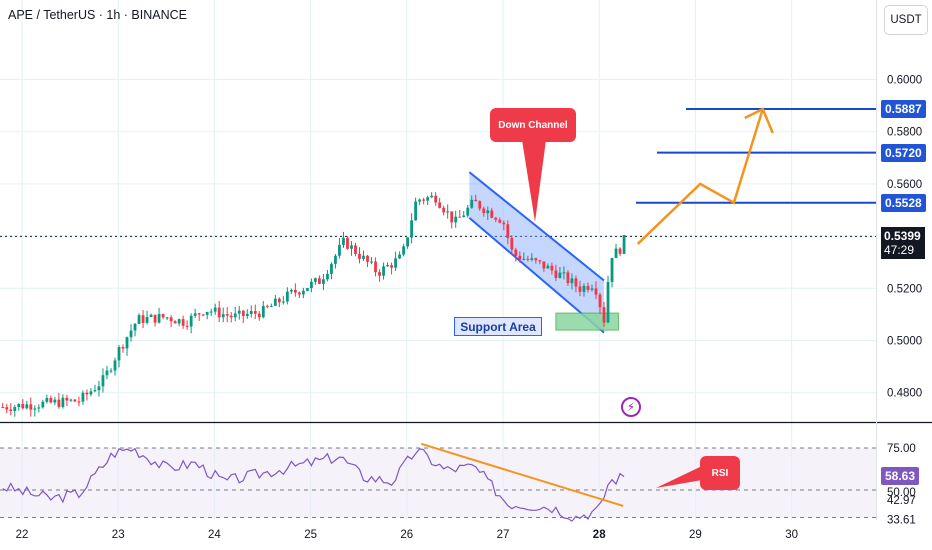 This screenshot has height=550, width=932. I want to click on projection-path, so click(705, 176).